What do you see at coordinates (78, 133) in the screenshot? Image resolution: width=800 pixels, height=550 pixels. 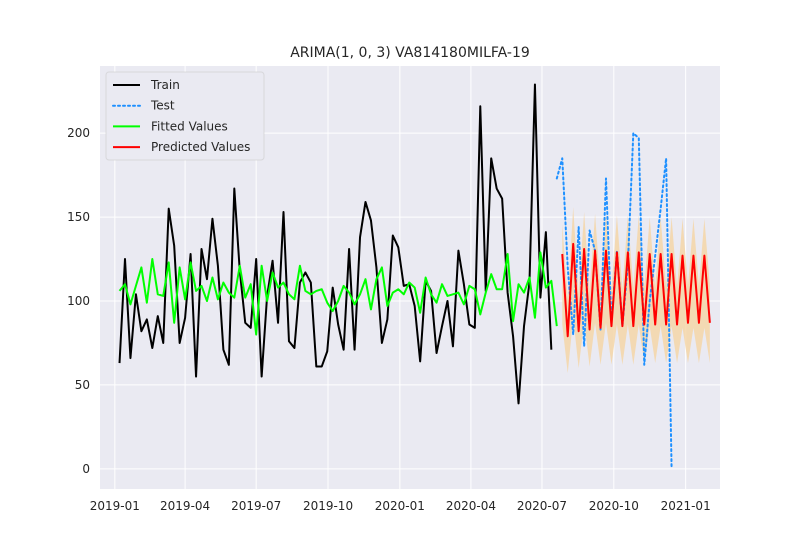 I see `y-tick-label: 200` at bounding box center [78, 133].